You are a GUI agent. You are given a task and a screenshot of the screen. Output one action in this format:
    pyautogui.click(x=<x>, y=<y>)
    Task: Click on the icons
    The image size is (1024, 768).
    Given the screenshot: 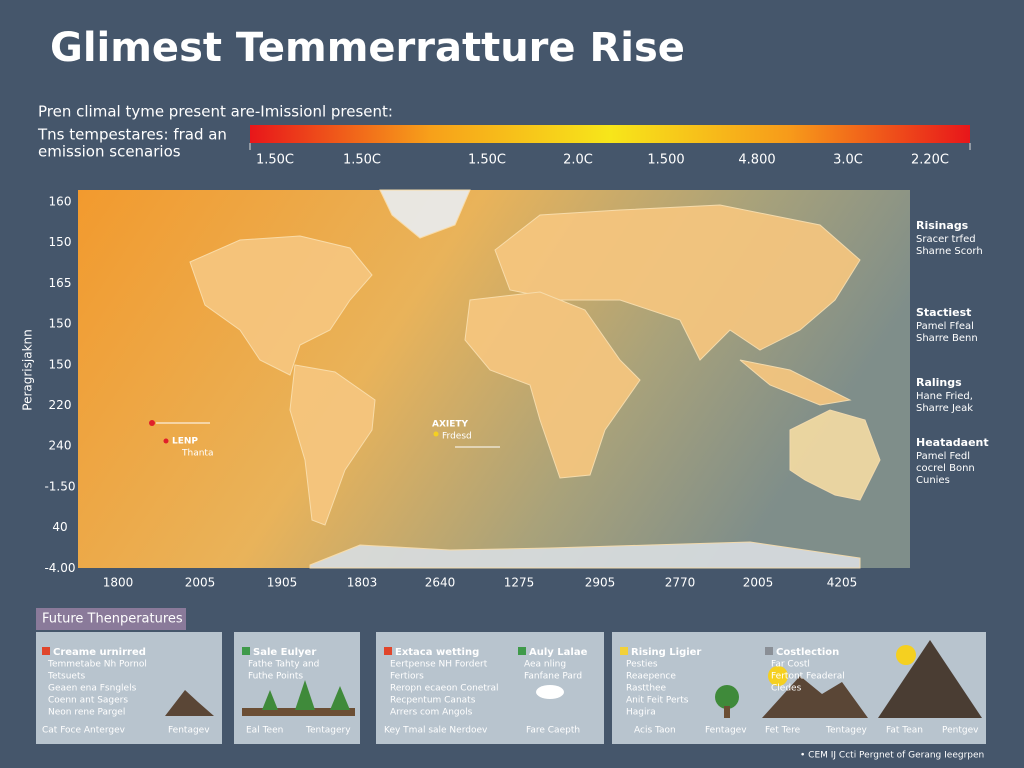 What is the action you would take?
    pyautogui.click(x=573, y=679)
    